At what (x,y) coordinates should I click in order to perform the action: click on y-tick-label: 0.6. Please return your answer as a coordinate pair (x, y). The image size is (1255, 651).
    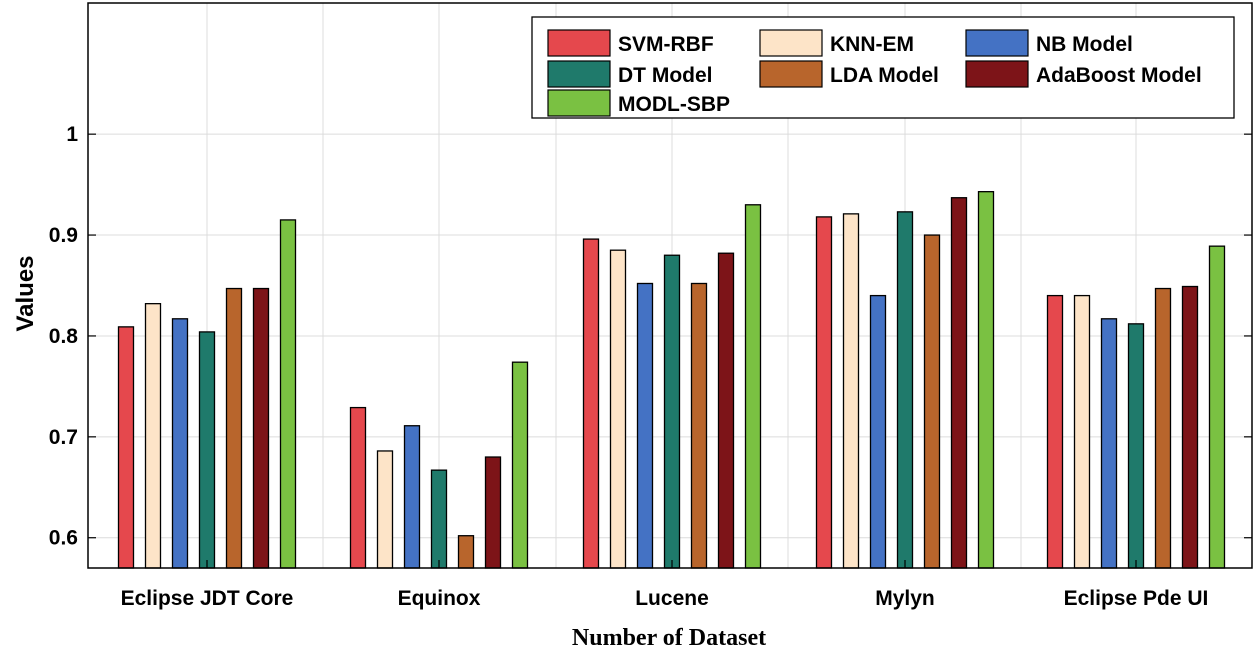
    Looking at the image, I should click on (63, 538).